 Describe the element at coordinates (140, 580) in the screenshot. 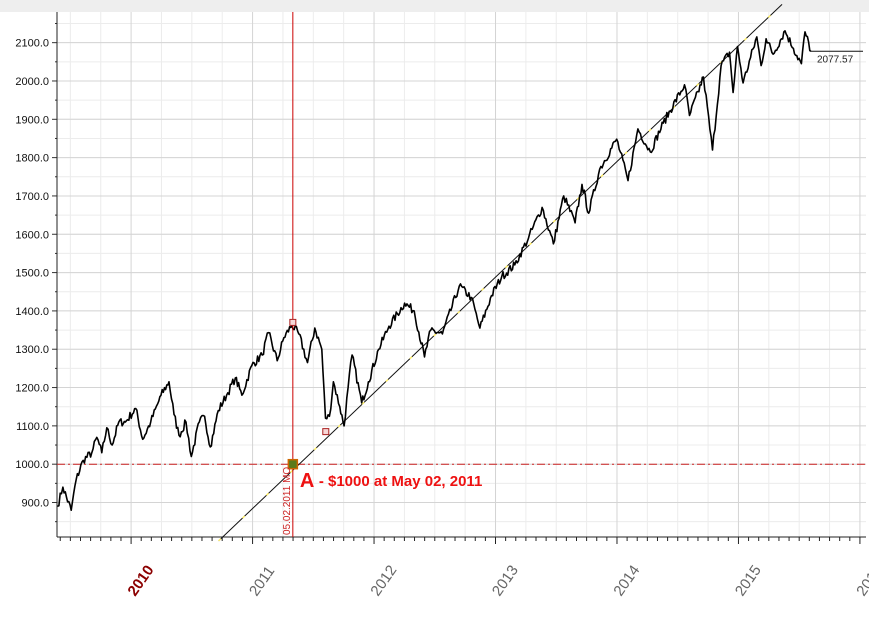

I see `x-tick-label: 2010` at that location.